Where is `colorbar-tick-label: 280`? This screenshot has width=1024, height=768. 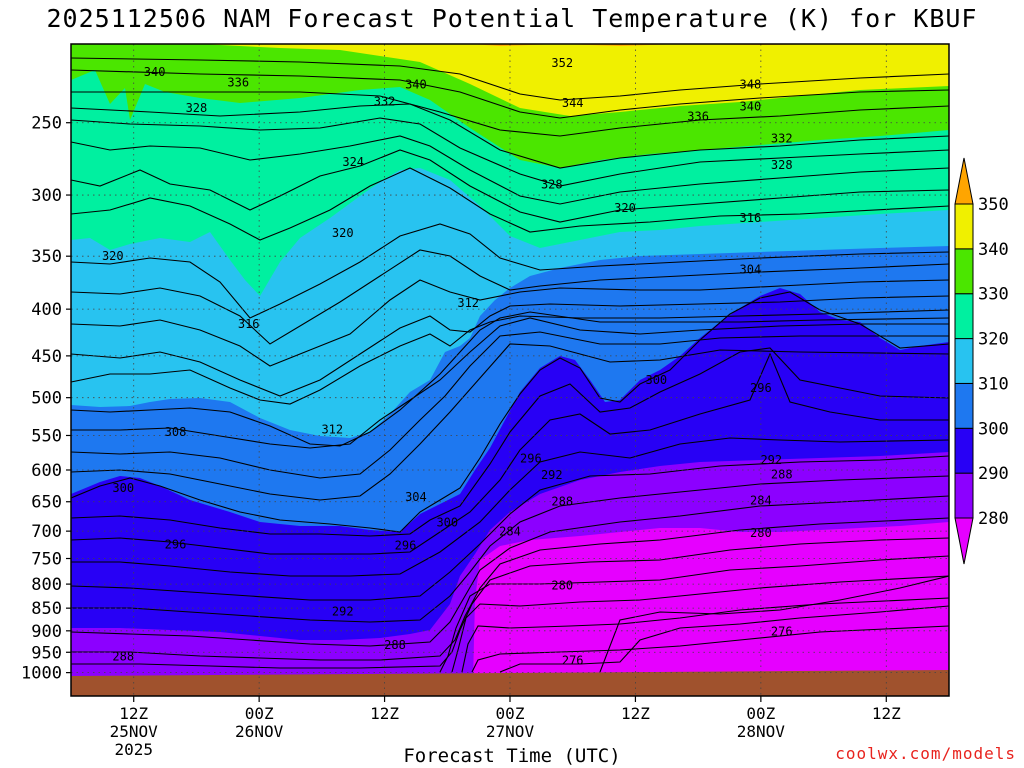
colorbar-tick-label: 280 is located at coordinates (993, 519).